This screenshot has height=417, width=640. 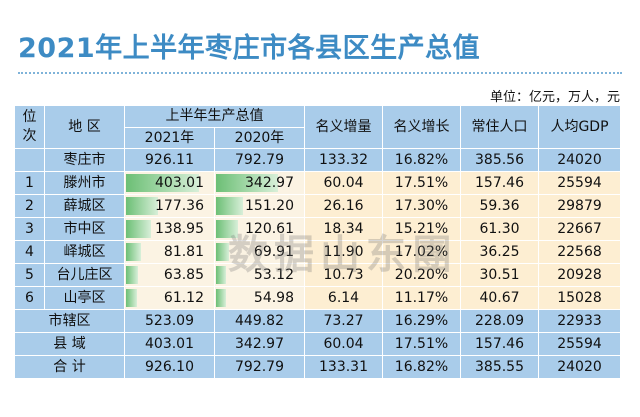 I want to click on y2020-value: 54.98, so click(x=273, y=298).